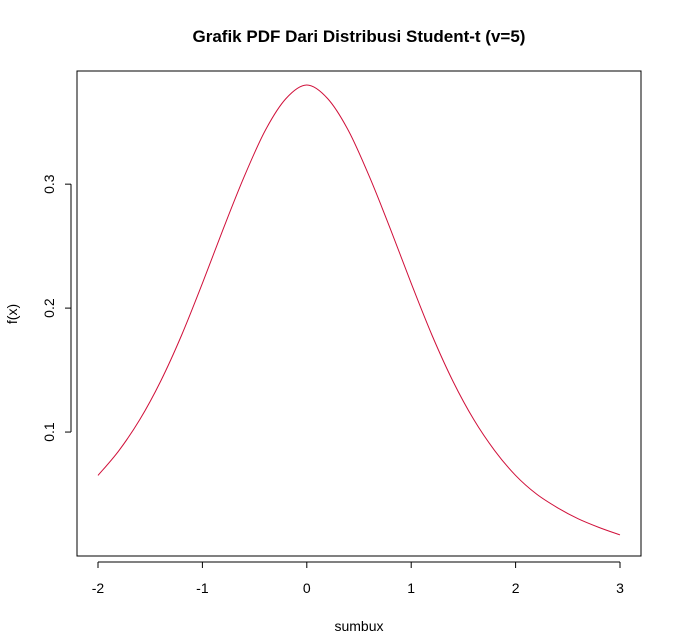  Describe the element at coordinates (358, 626) in the screenshot. I see `x-axis-label: sumbux` at that location.